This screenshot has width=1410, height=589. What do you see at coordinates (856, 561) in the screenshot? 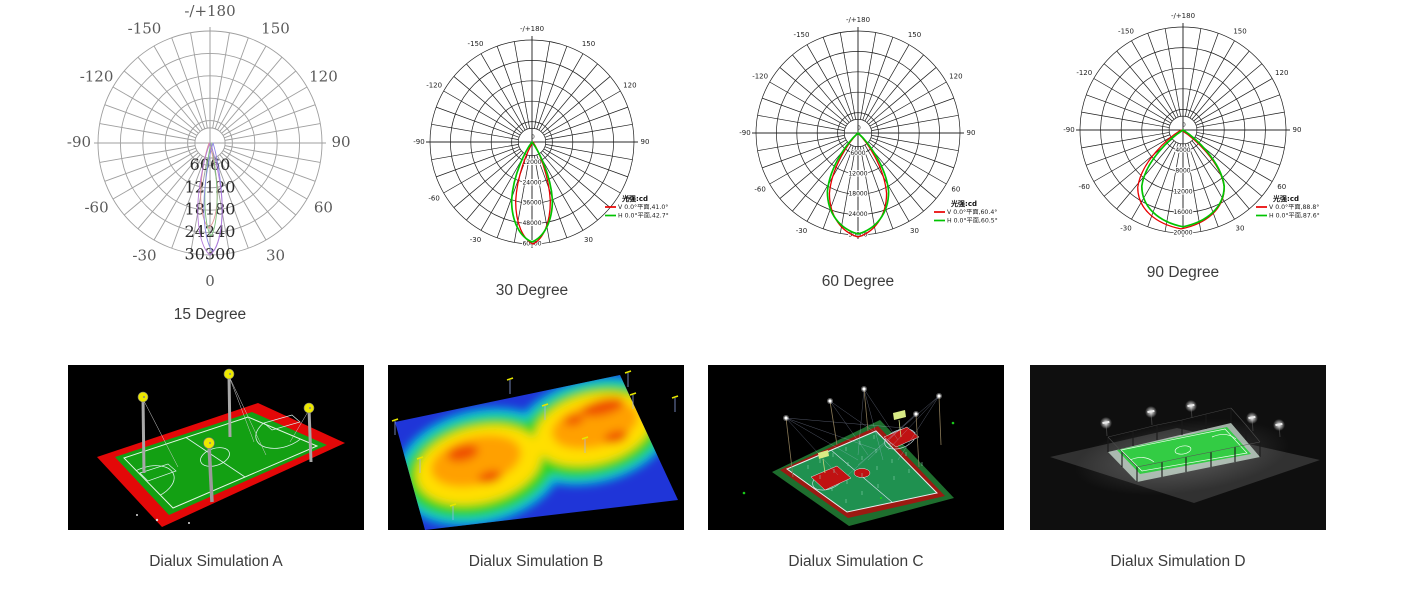
I see `simulation-caption-c: Dialux Simulation C` at bounding box center [856, 561].